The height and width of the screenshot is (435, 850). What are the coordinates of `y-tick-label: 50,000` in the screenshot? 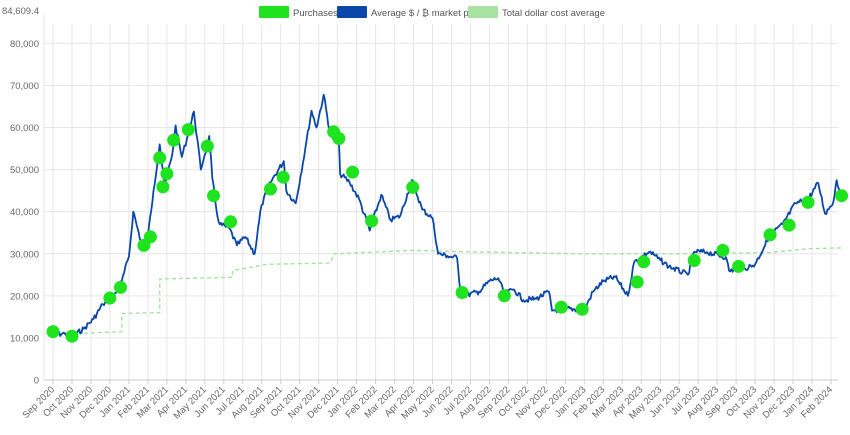 It's located at (24, 170).